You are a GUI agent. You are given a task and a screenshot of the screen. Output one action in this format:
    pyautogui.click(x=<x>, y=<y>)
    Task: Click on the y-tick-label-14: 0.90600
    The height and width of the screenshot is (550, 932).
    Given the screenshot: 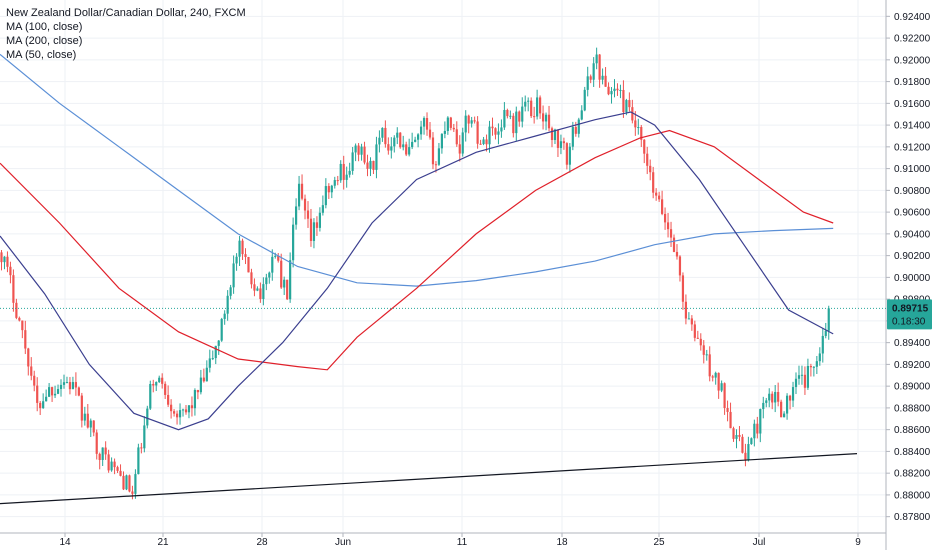 What is the action you would take?
    pyautogui.click(x=912, y=213)
    